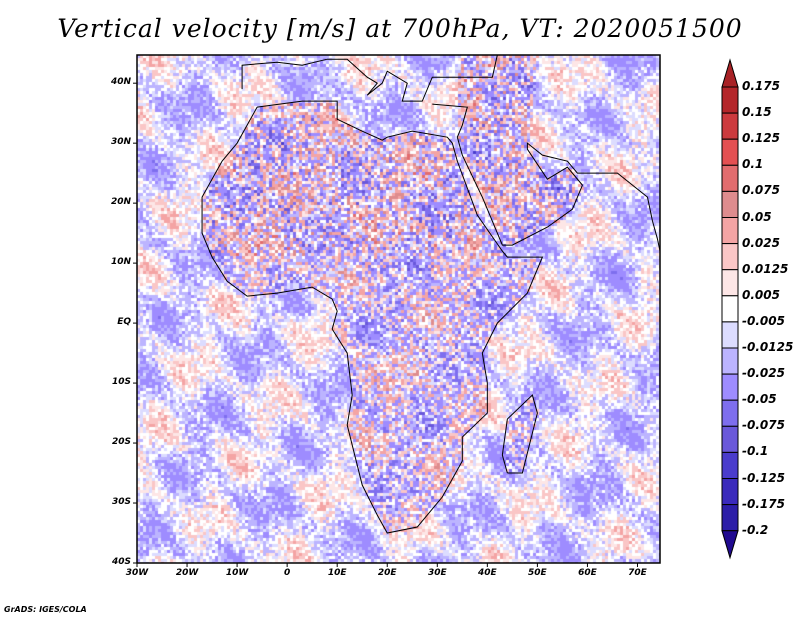 Image resolution: width=800 pixels, height=618 pixels. I want to click on colorbar-label: -0.025, so click(763, 373).